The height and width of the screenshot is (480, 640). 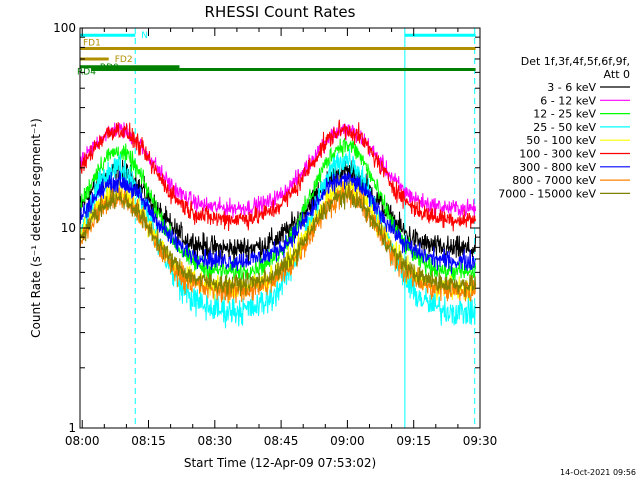 I want to click on legend-label-5: 100 - 300 keV, so click(x=557, y=154).